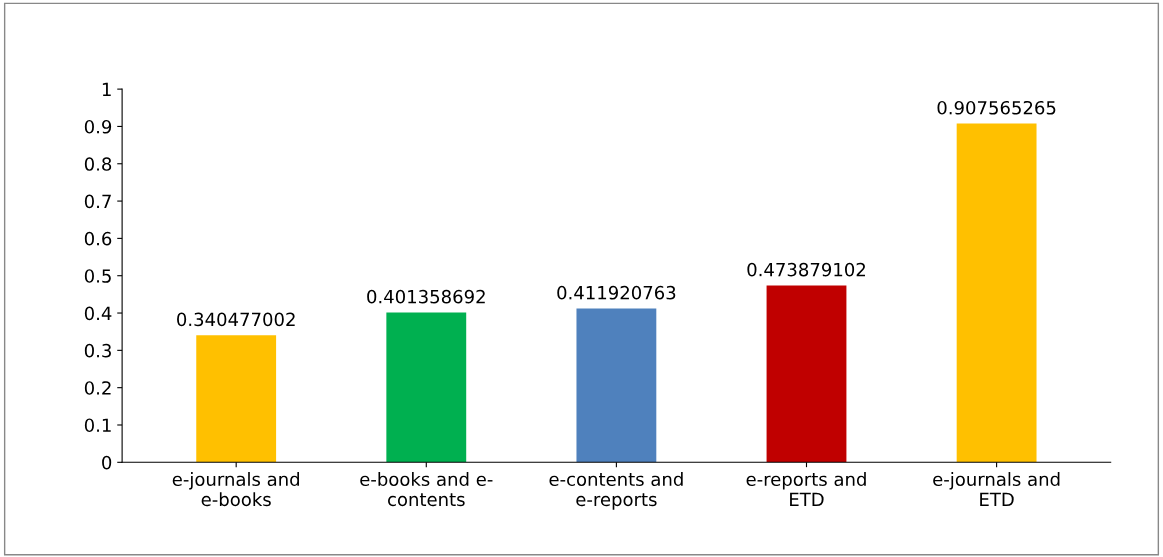 This screenshot has width=1163, height=557. Describe the element at coordinates (235, 489) in the screenshot. I see `x-tick-label: e-journals and e-books` at that location.